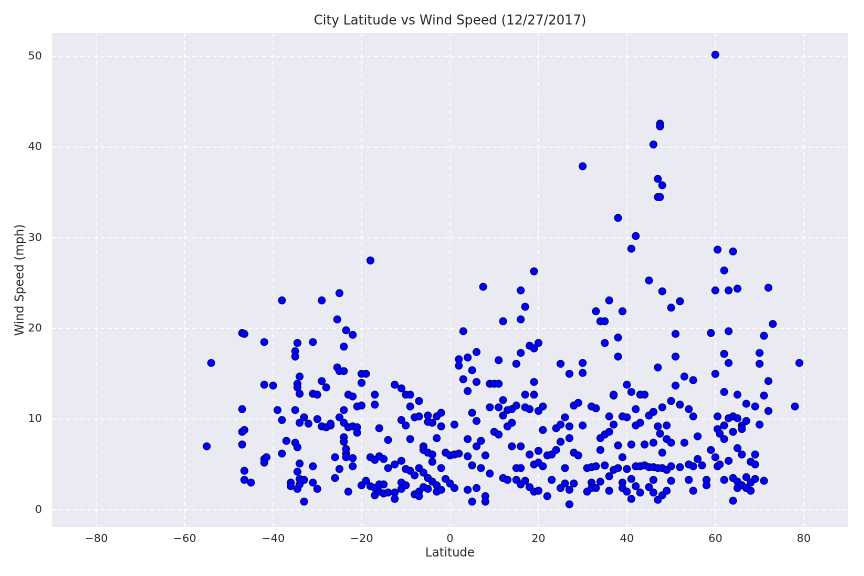  Describe the element at coordinates (450, 538) in the screenshot. I see `x-tick-label: 0` at that location.